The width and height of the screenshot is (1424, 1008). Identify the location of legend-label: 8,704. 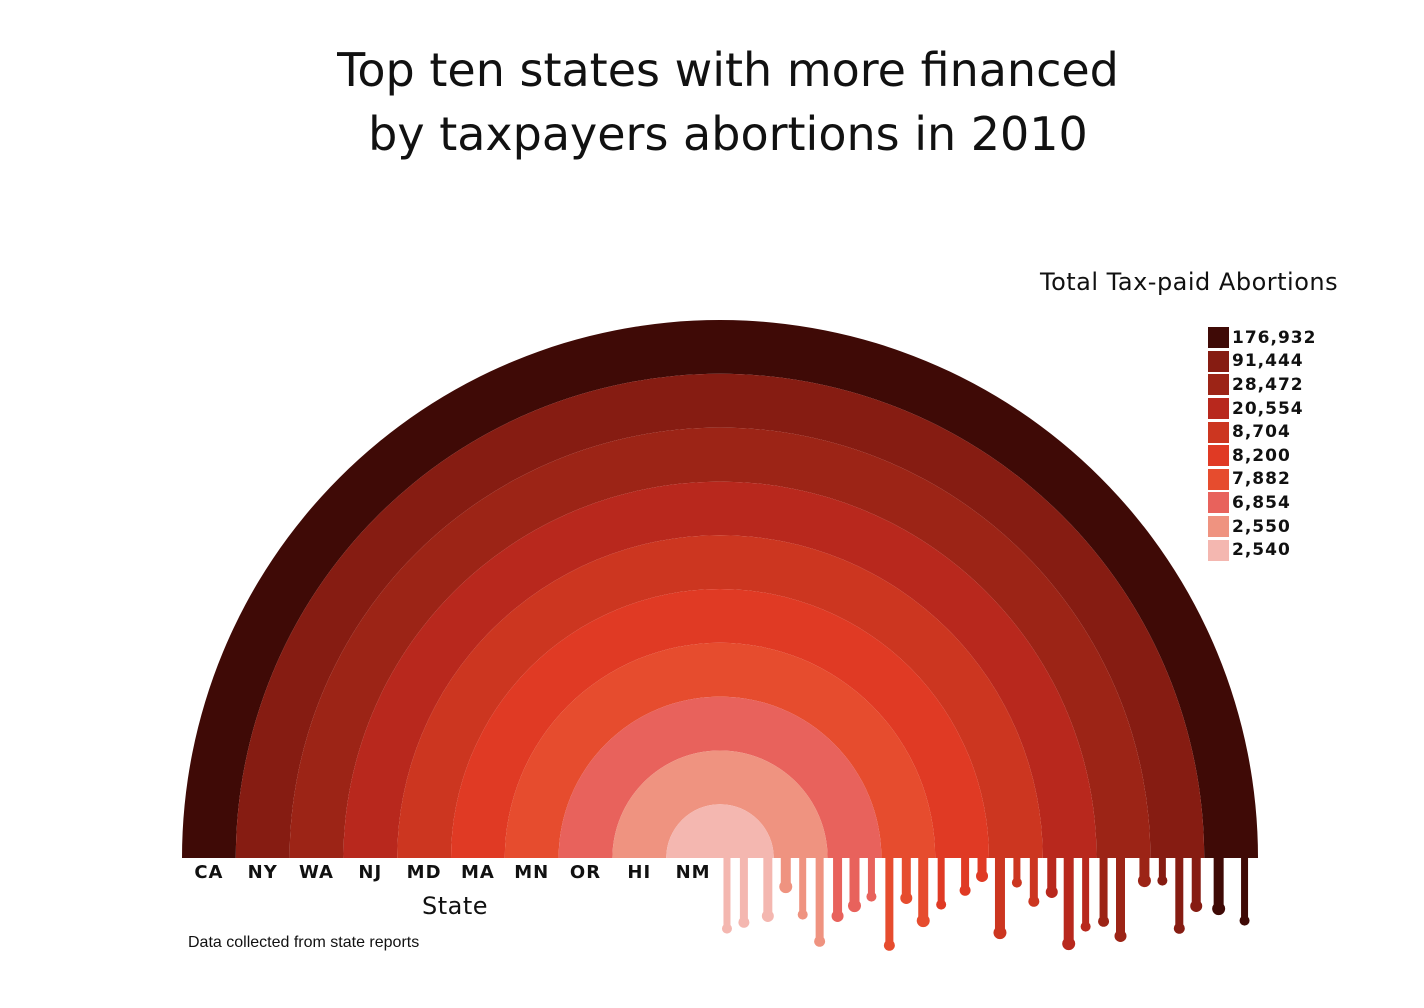
(1261, 432).